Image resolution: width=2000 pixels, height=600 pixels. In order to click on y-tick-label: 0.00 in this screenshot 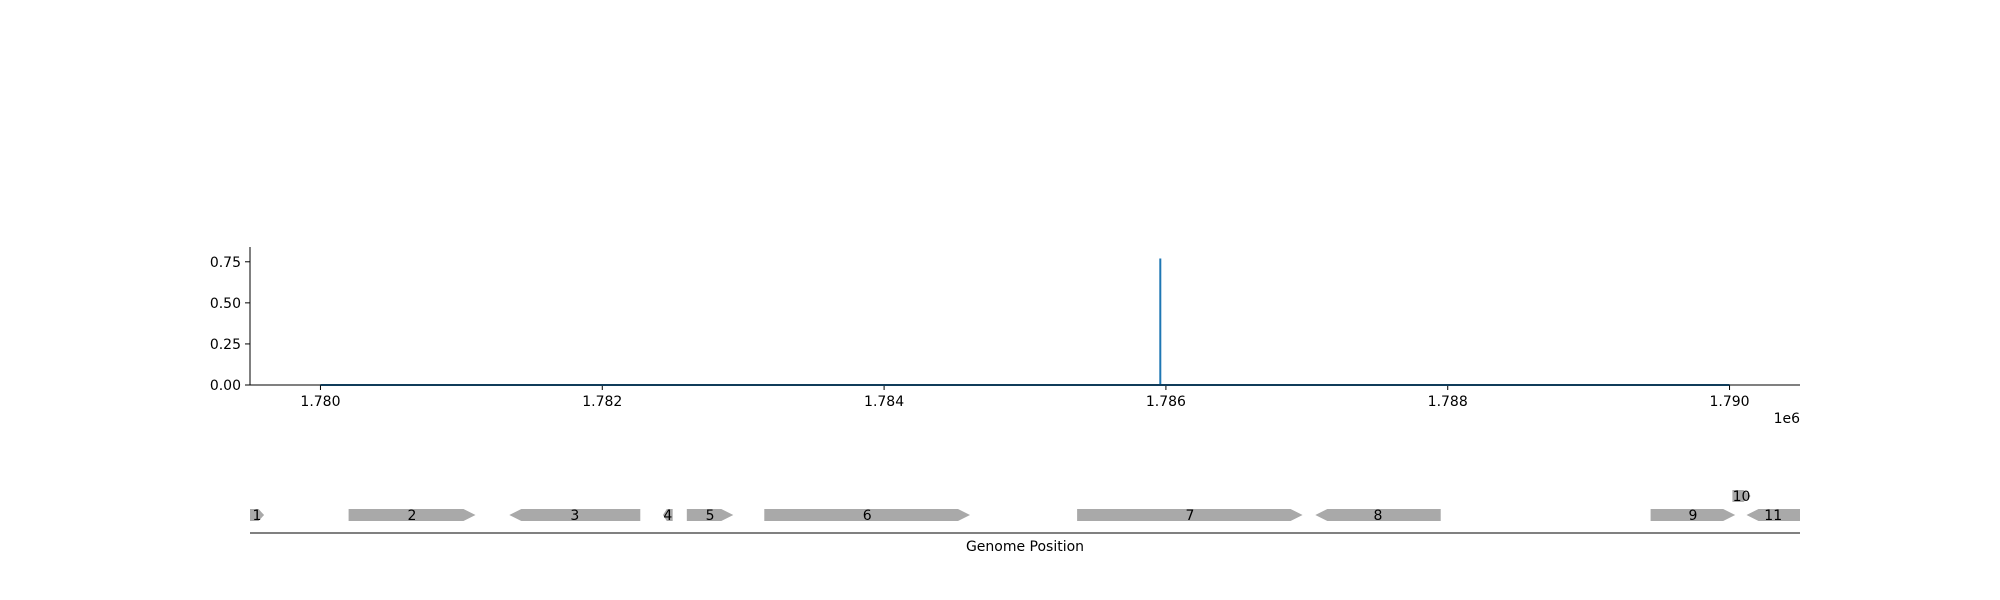, I will do `click(225, 386)`.